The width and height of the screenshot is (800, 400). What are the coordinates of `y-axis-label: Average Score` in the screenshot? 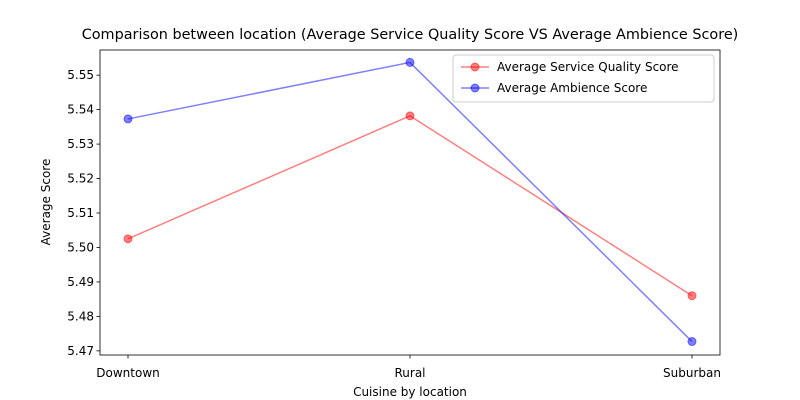 It's located at (46, 202).